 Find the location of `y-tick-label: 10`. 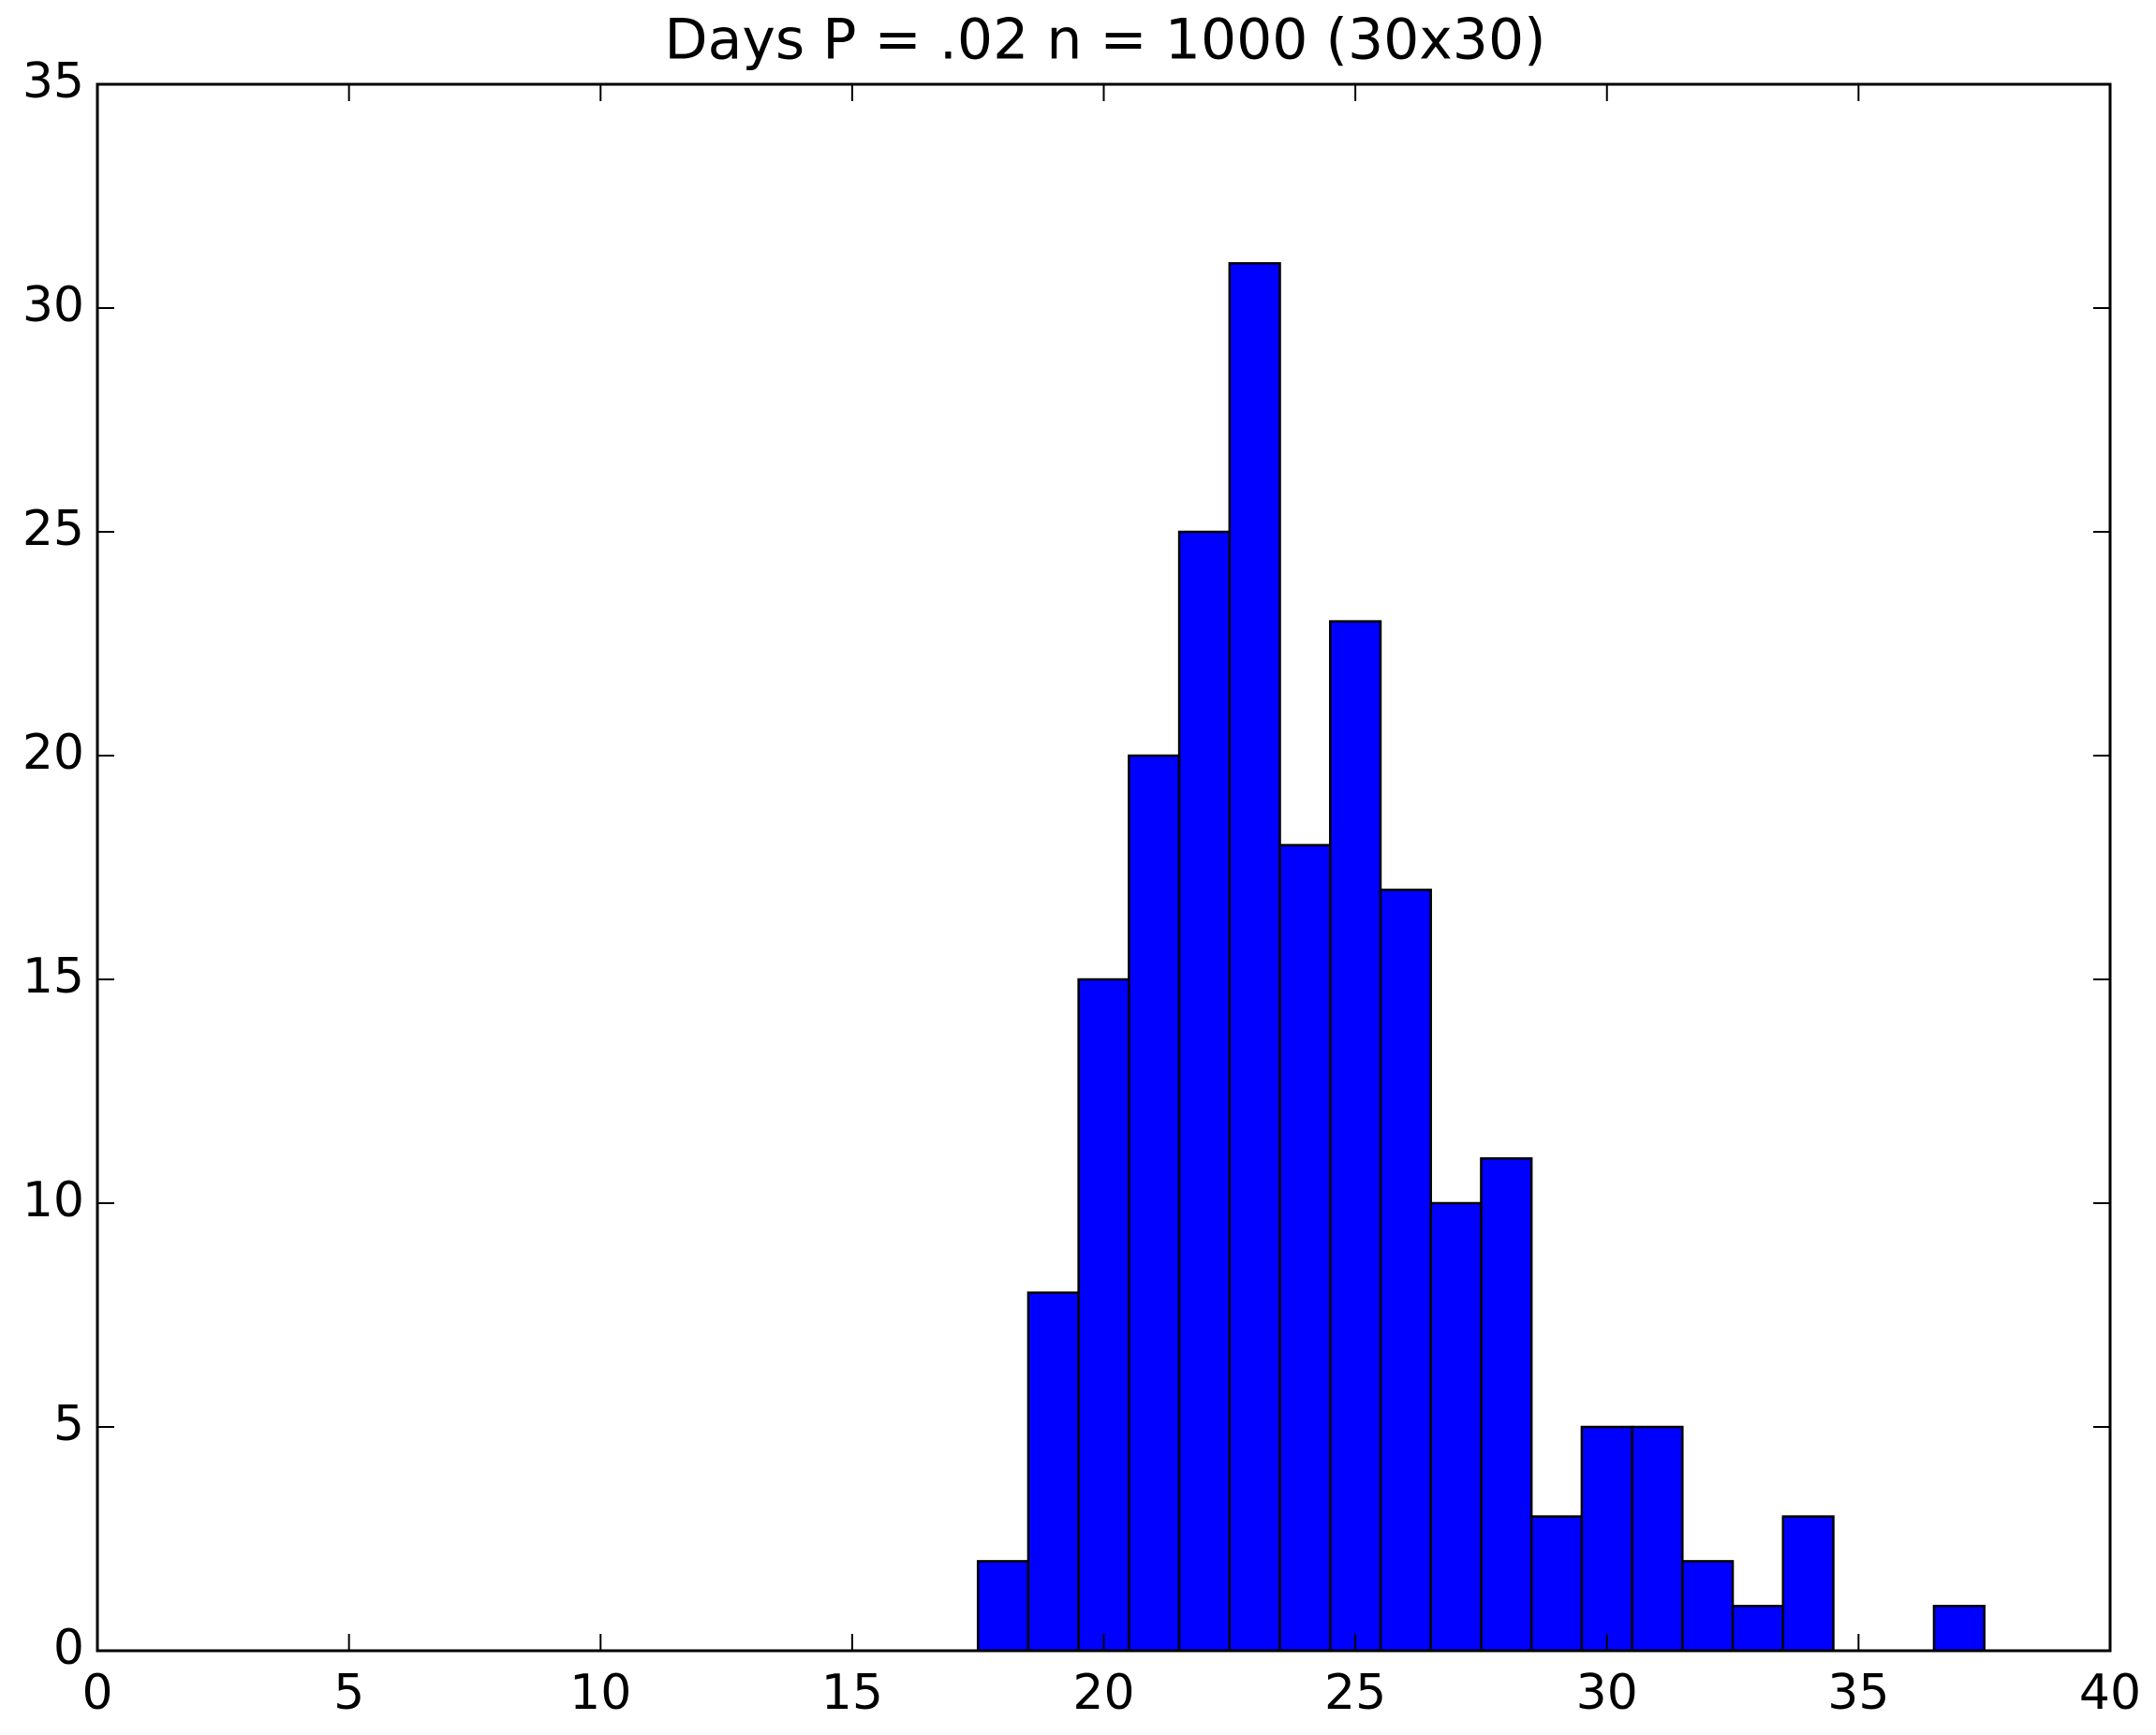

y-tick-label: 10 is located at coordinates (53, 1200).